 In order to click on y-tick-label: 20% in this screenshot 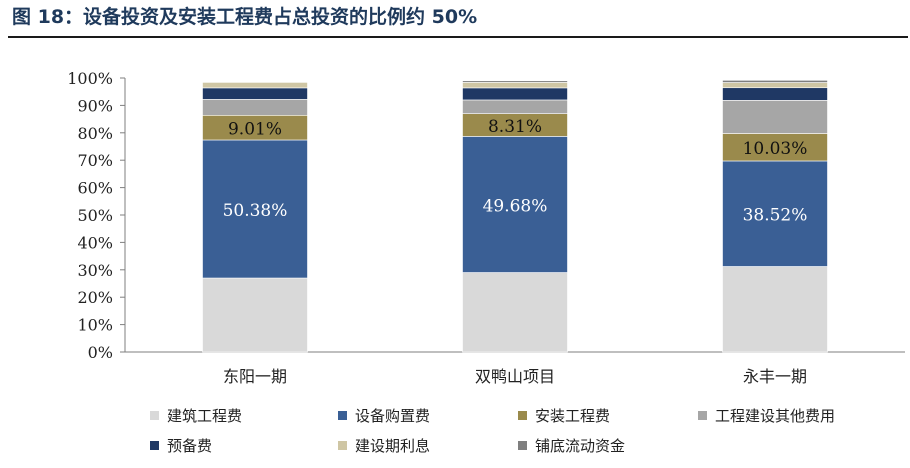, I will do `click(95, 297)`.